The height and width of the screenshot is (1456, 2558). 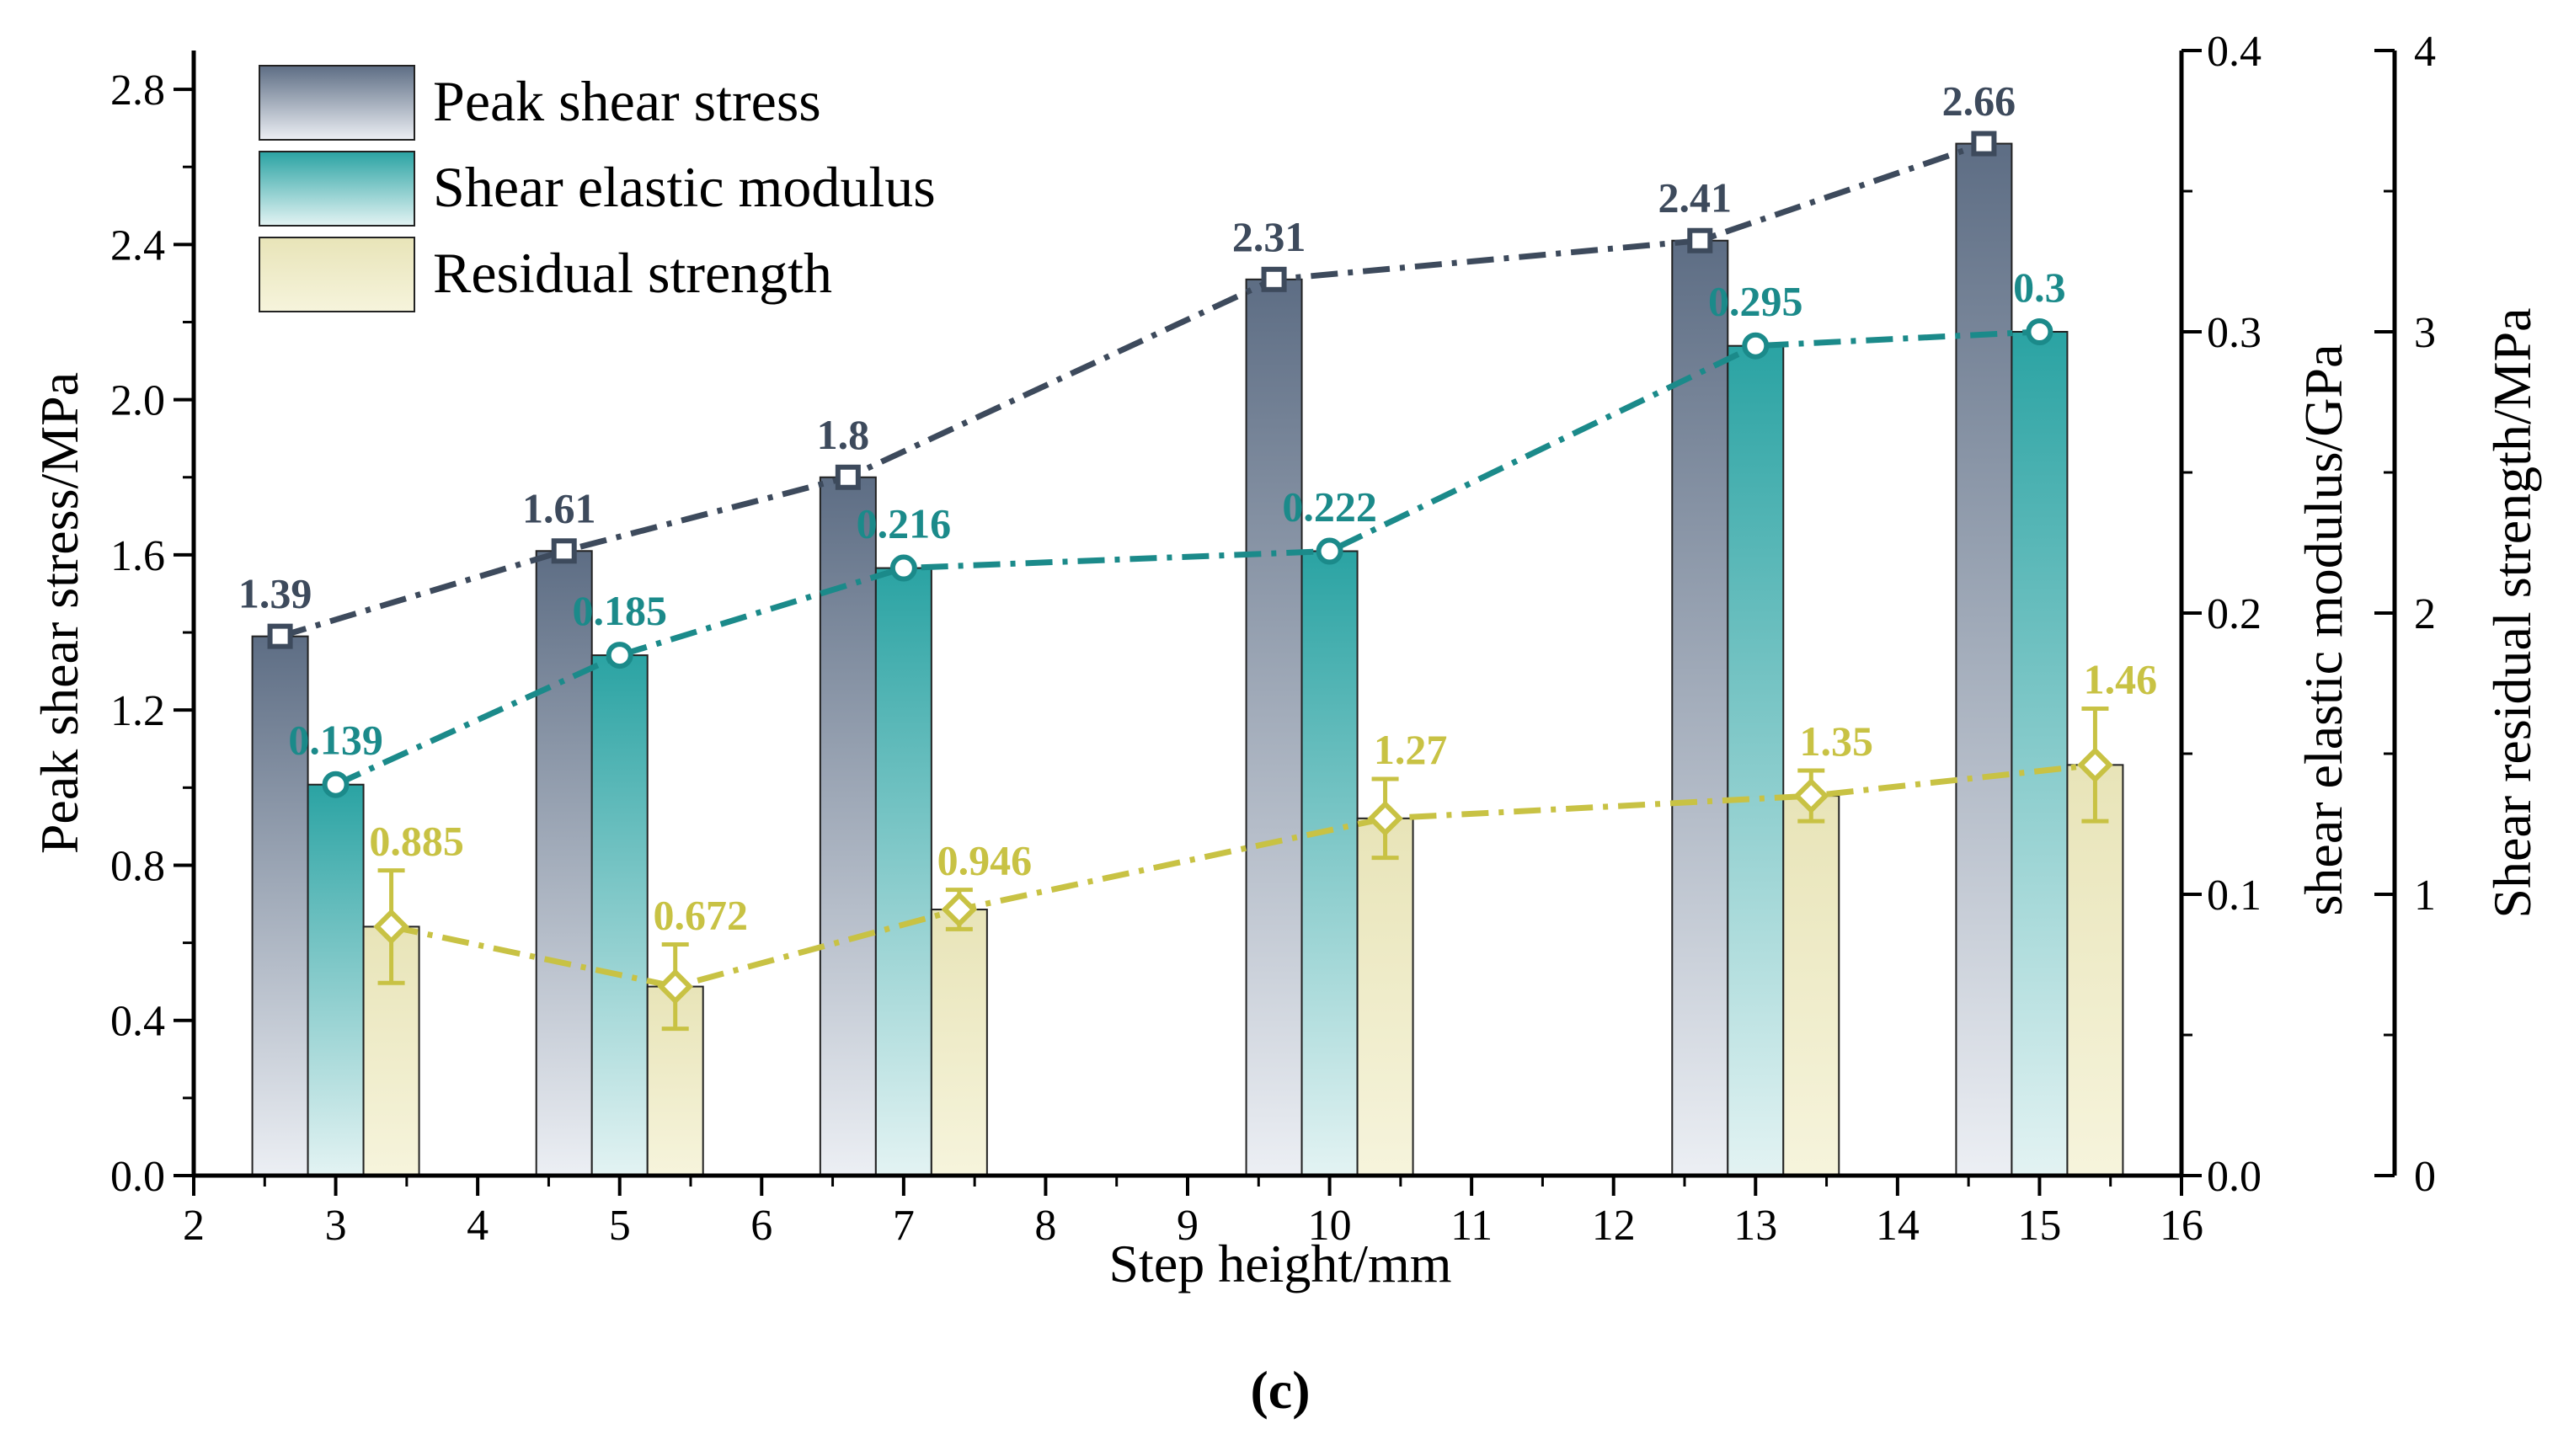 I want to click on x-axis-title: Step height/mm, so click(x=1279, y=1263).